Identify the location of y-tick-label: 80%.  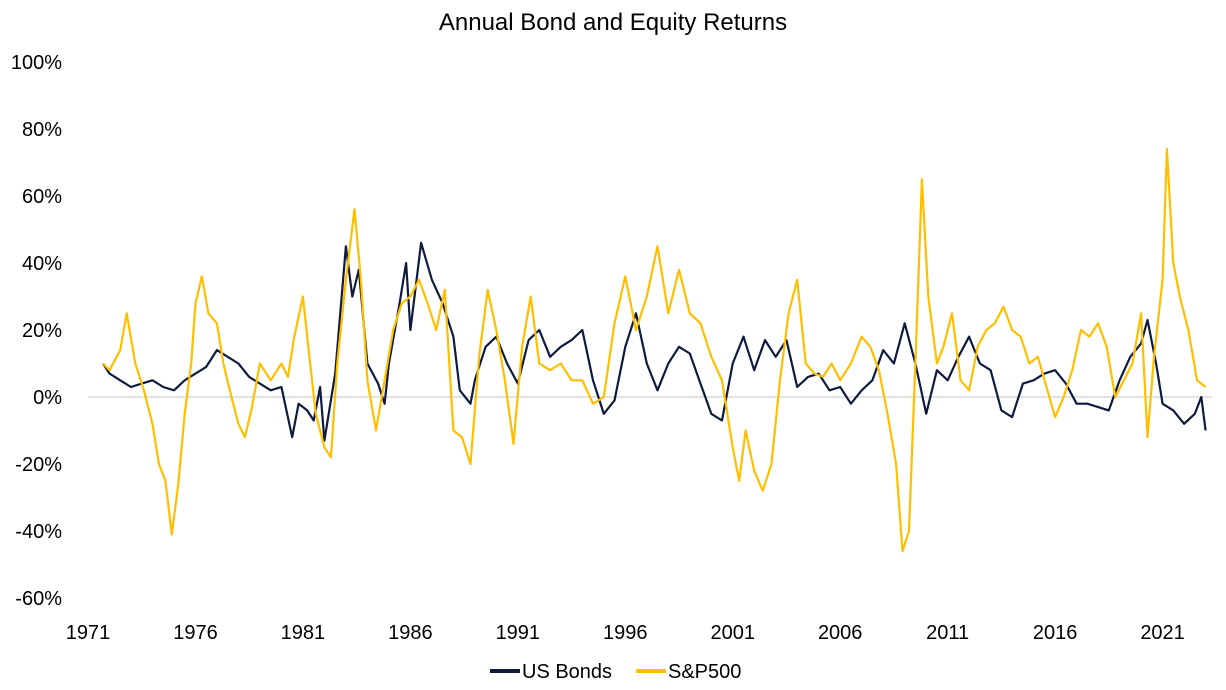
(42, 130).